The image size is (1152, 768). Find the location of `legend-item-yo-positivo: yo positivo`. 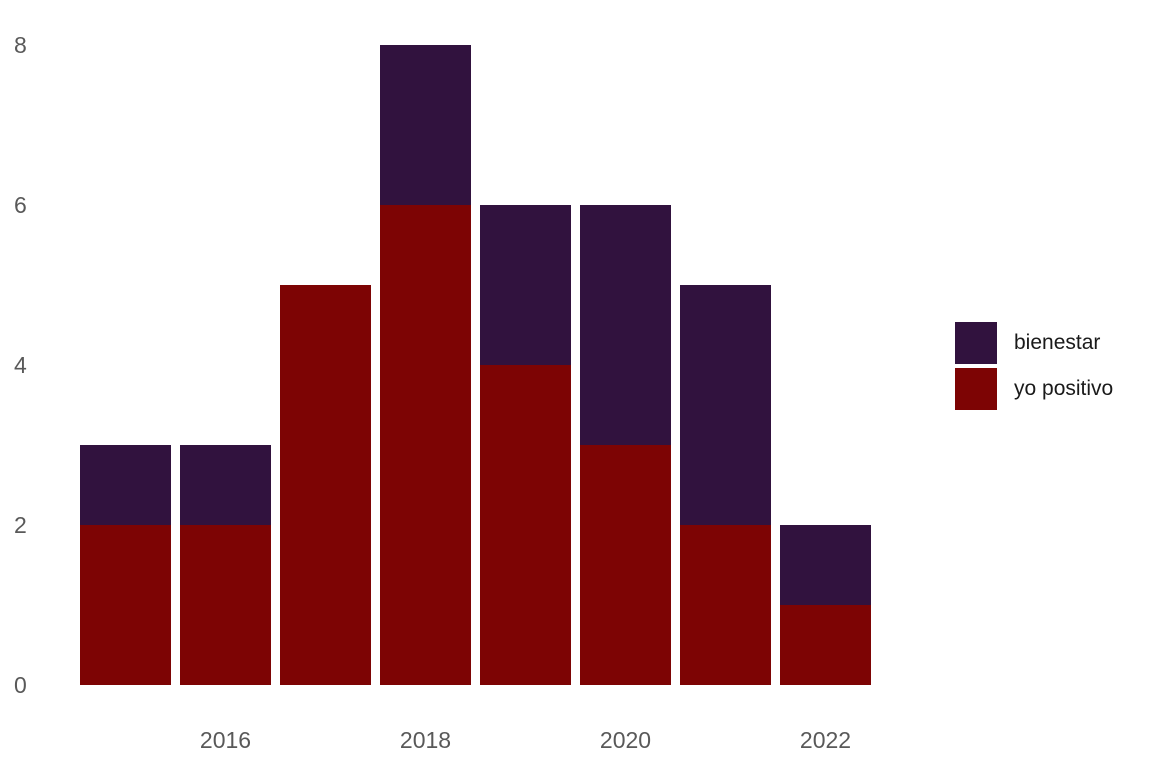

legend-item-yo-positivo: yo positivo is located at coordinates (1034, 389).